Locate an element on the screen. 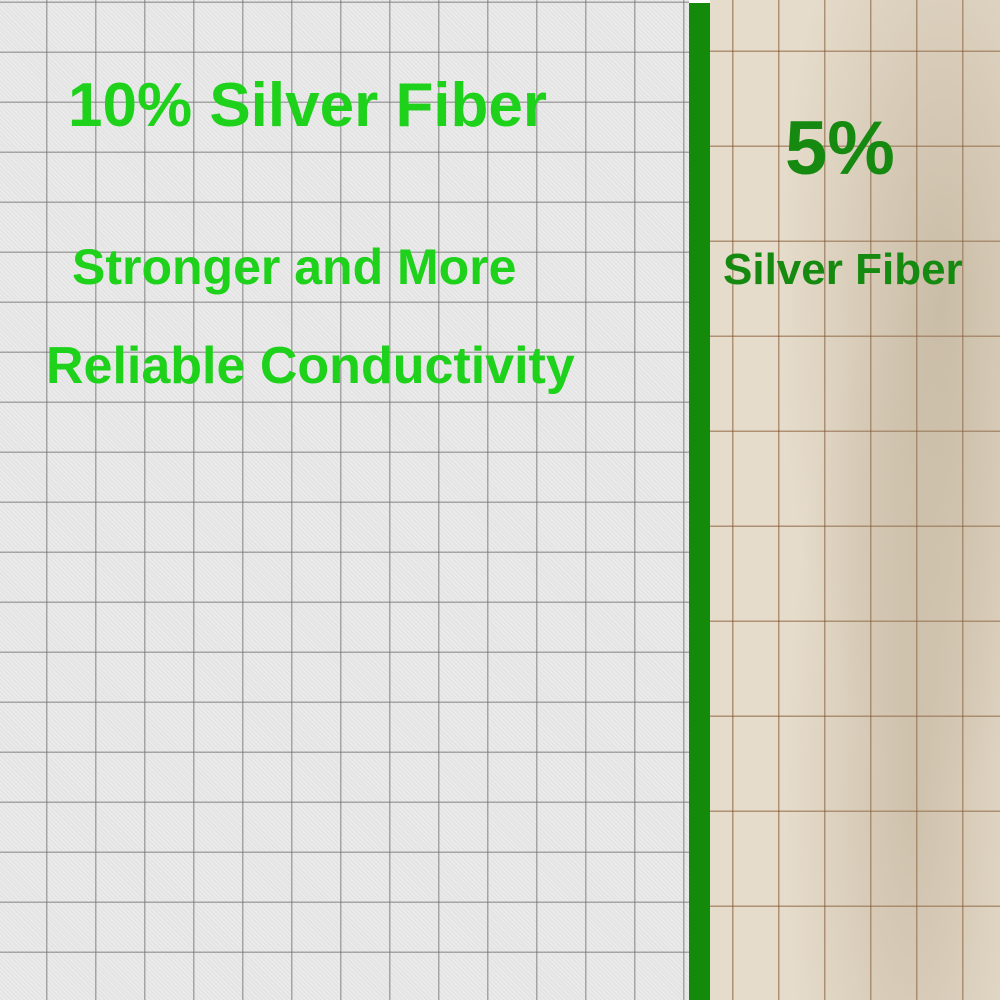 This screenshot has height=1000, width=1000. left-title: 10% Silver Fiber is located at coordinates (308, 105).